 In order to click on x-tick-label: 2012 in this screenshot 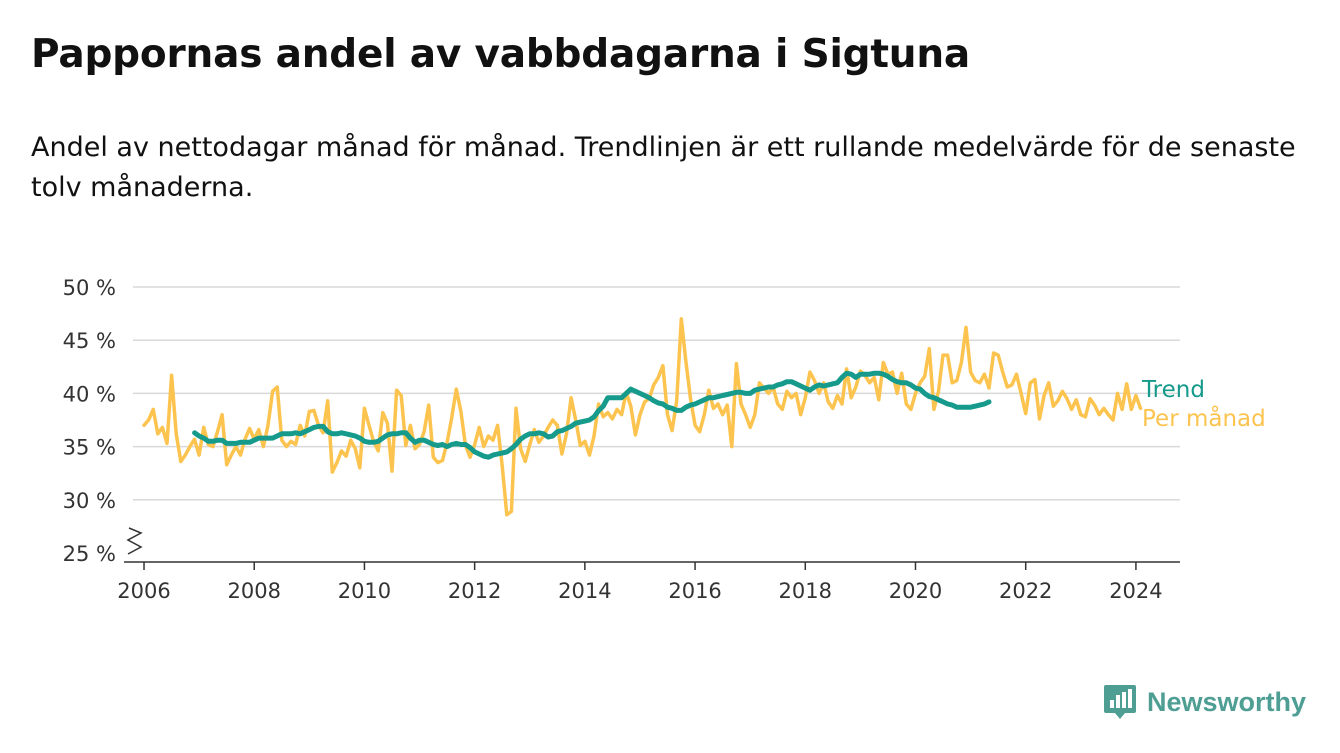, I will do `click(474, 591)`.